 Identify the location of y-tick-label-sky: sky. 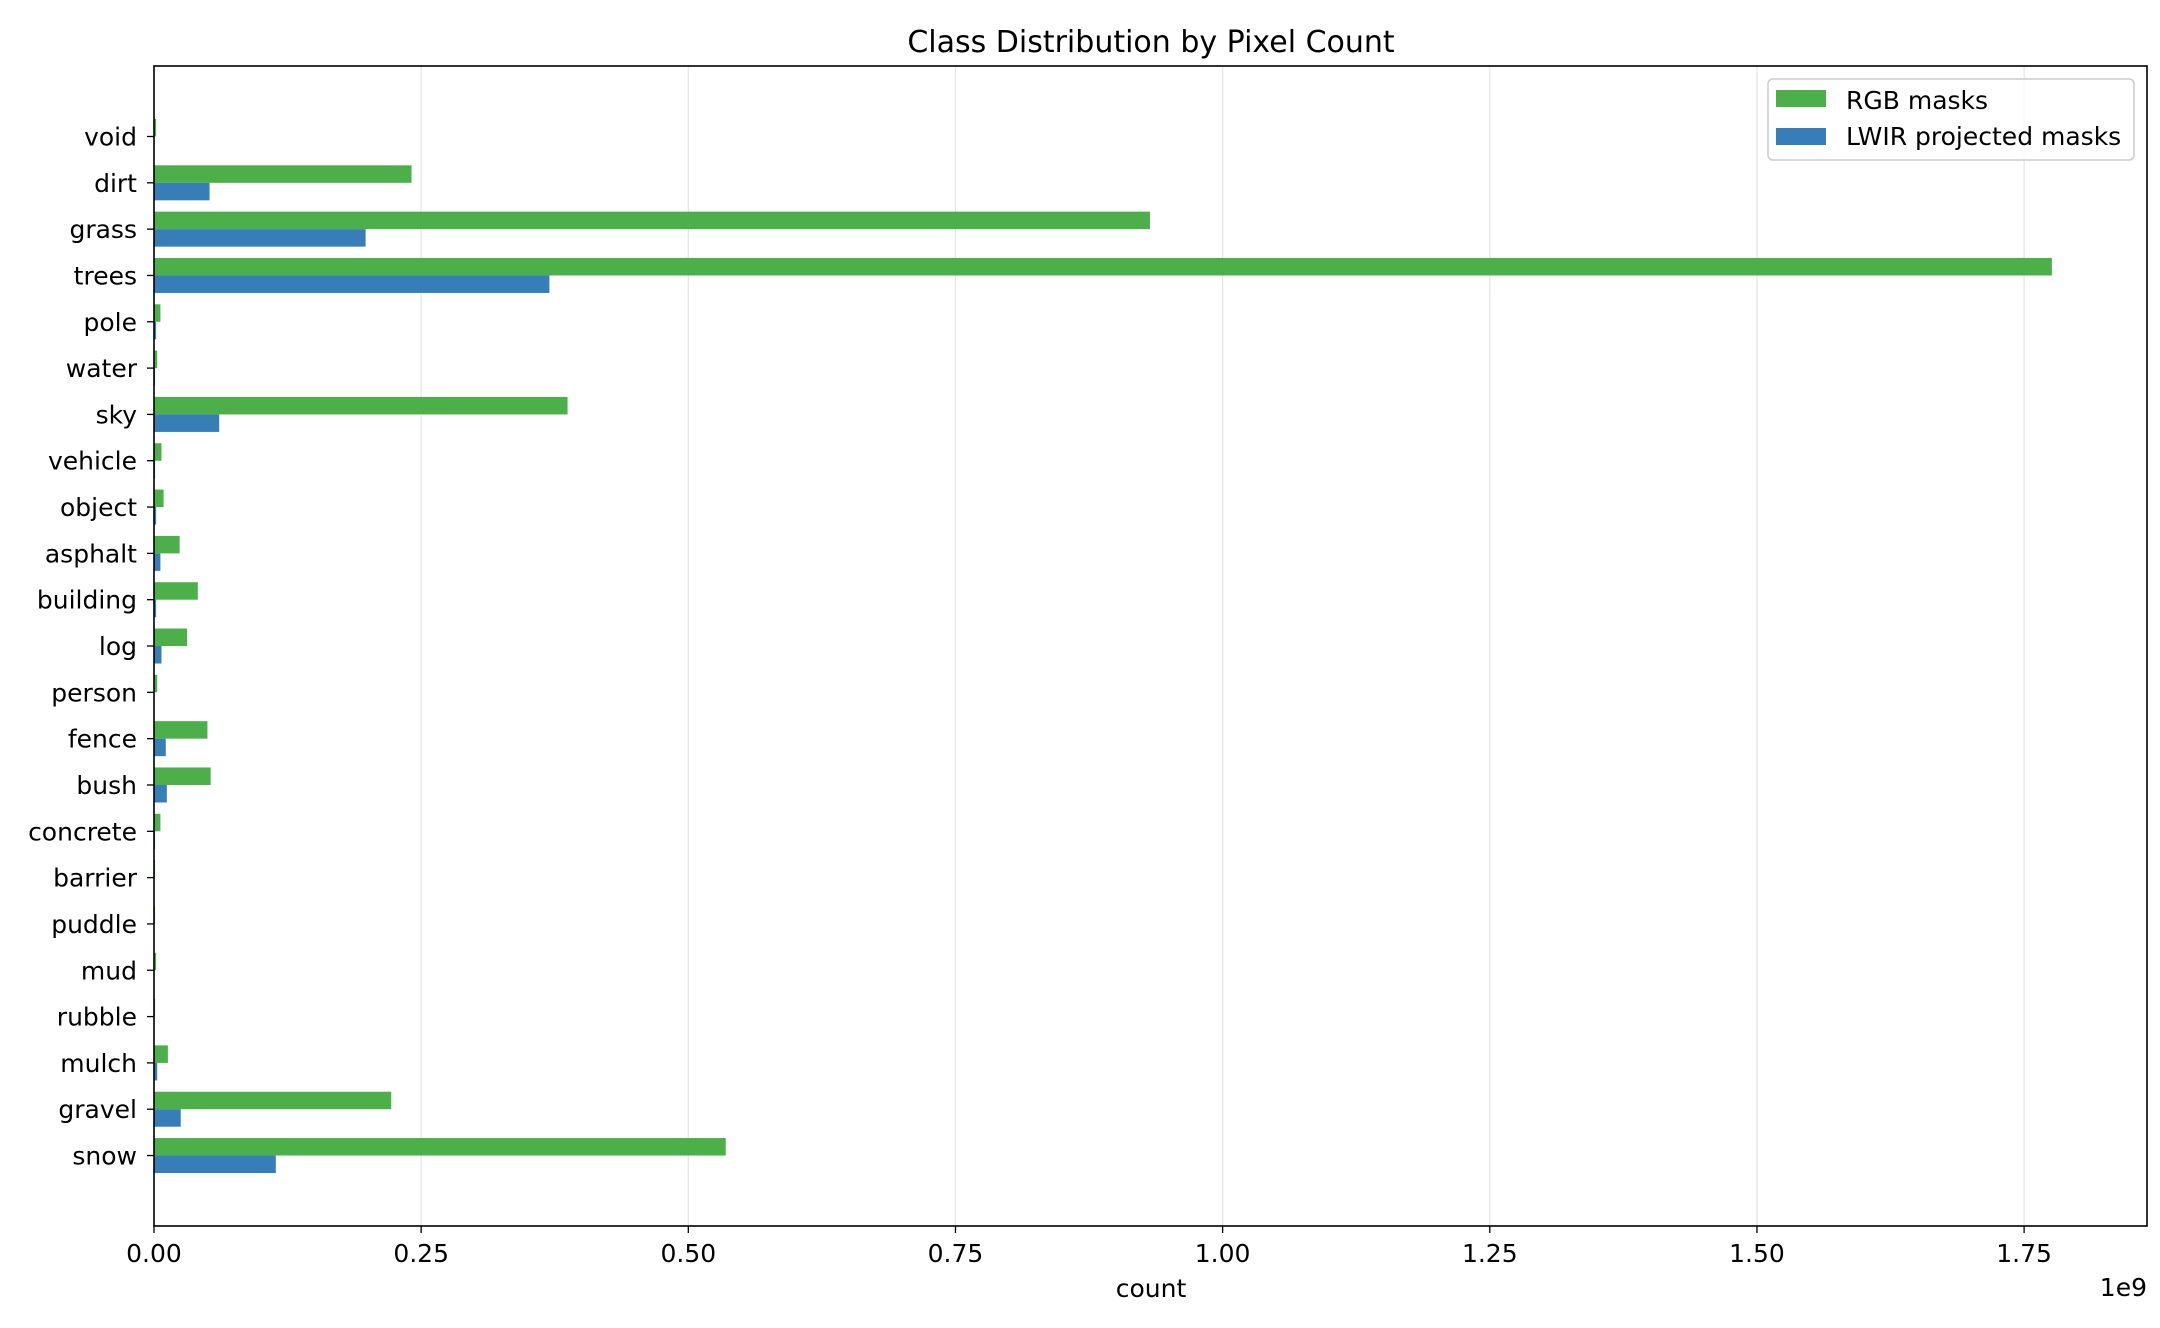
(117, 414).